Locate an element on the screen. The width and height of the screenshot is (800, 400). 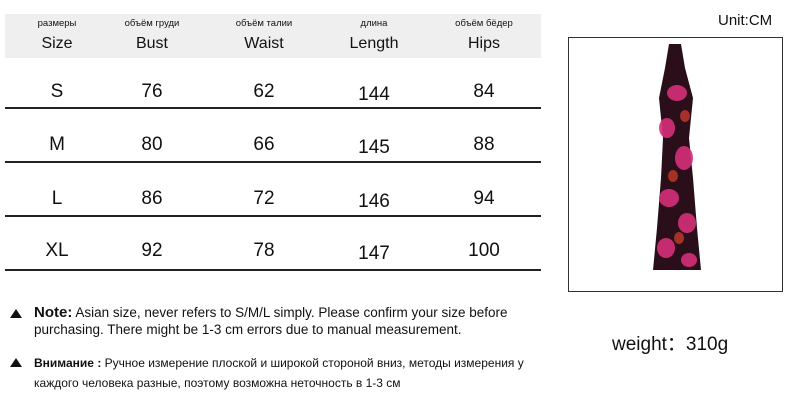
unit-label: Unit:CM is located at coordinates (745, 20).